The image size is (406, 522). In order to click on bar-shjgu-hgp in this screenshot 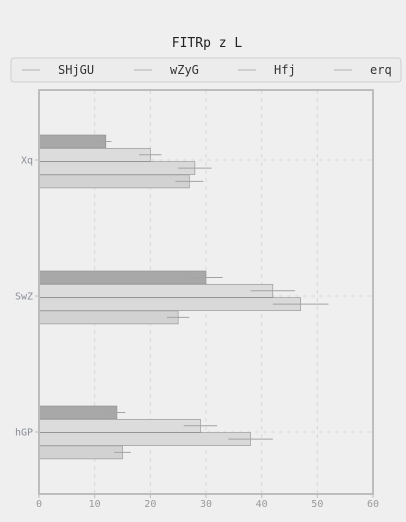, I will do `click(78, 412)`.